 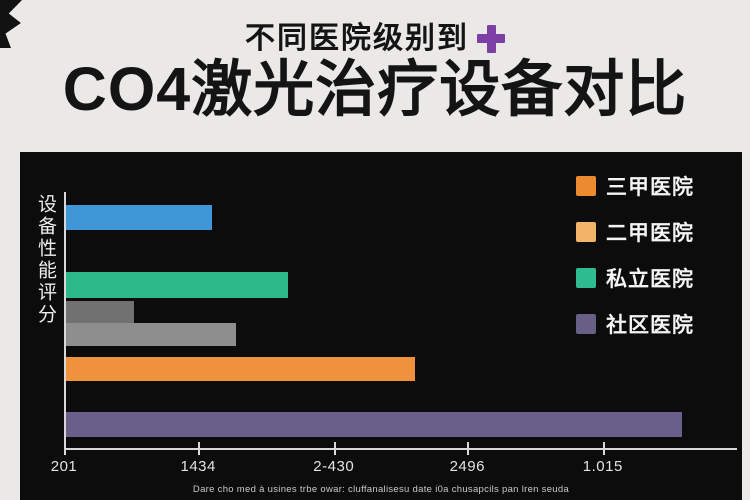 What do you see at coordinates (650, 325) in the screenshot?
I see `legend-label: 社区医院` at bounding box center [650, 325].